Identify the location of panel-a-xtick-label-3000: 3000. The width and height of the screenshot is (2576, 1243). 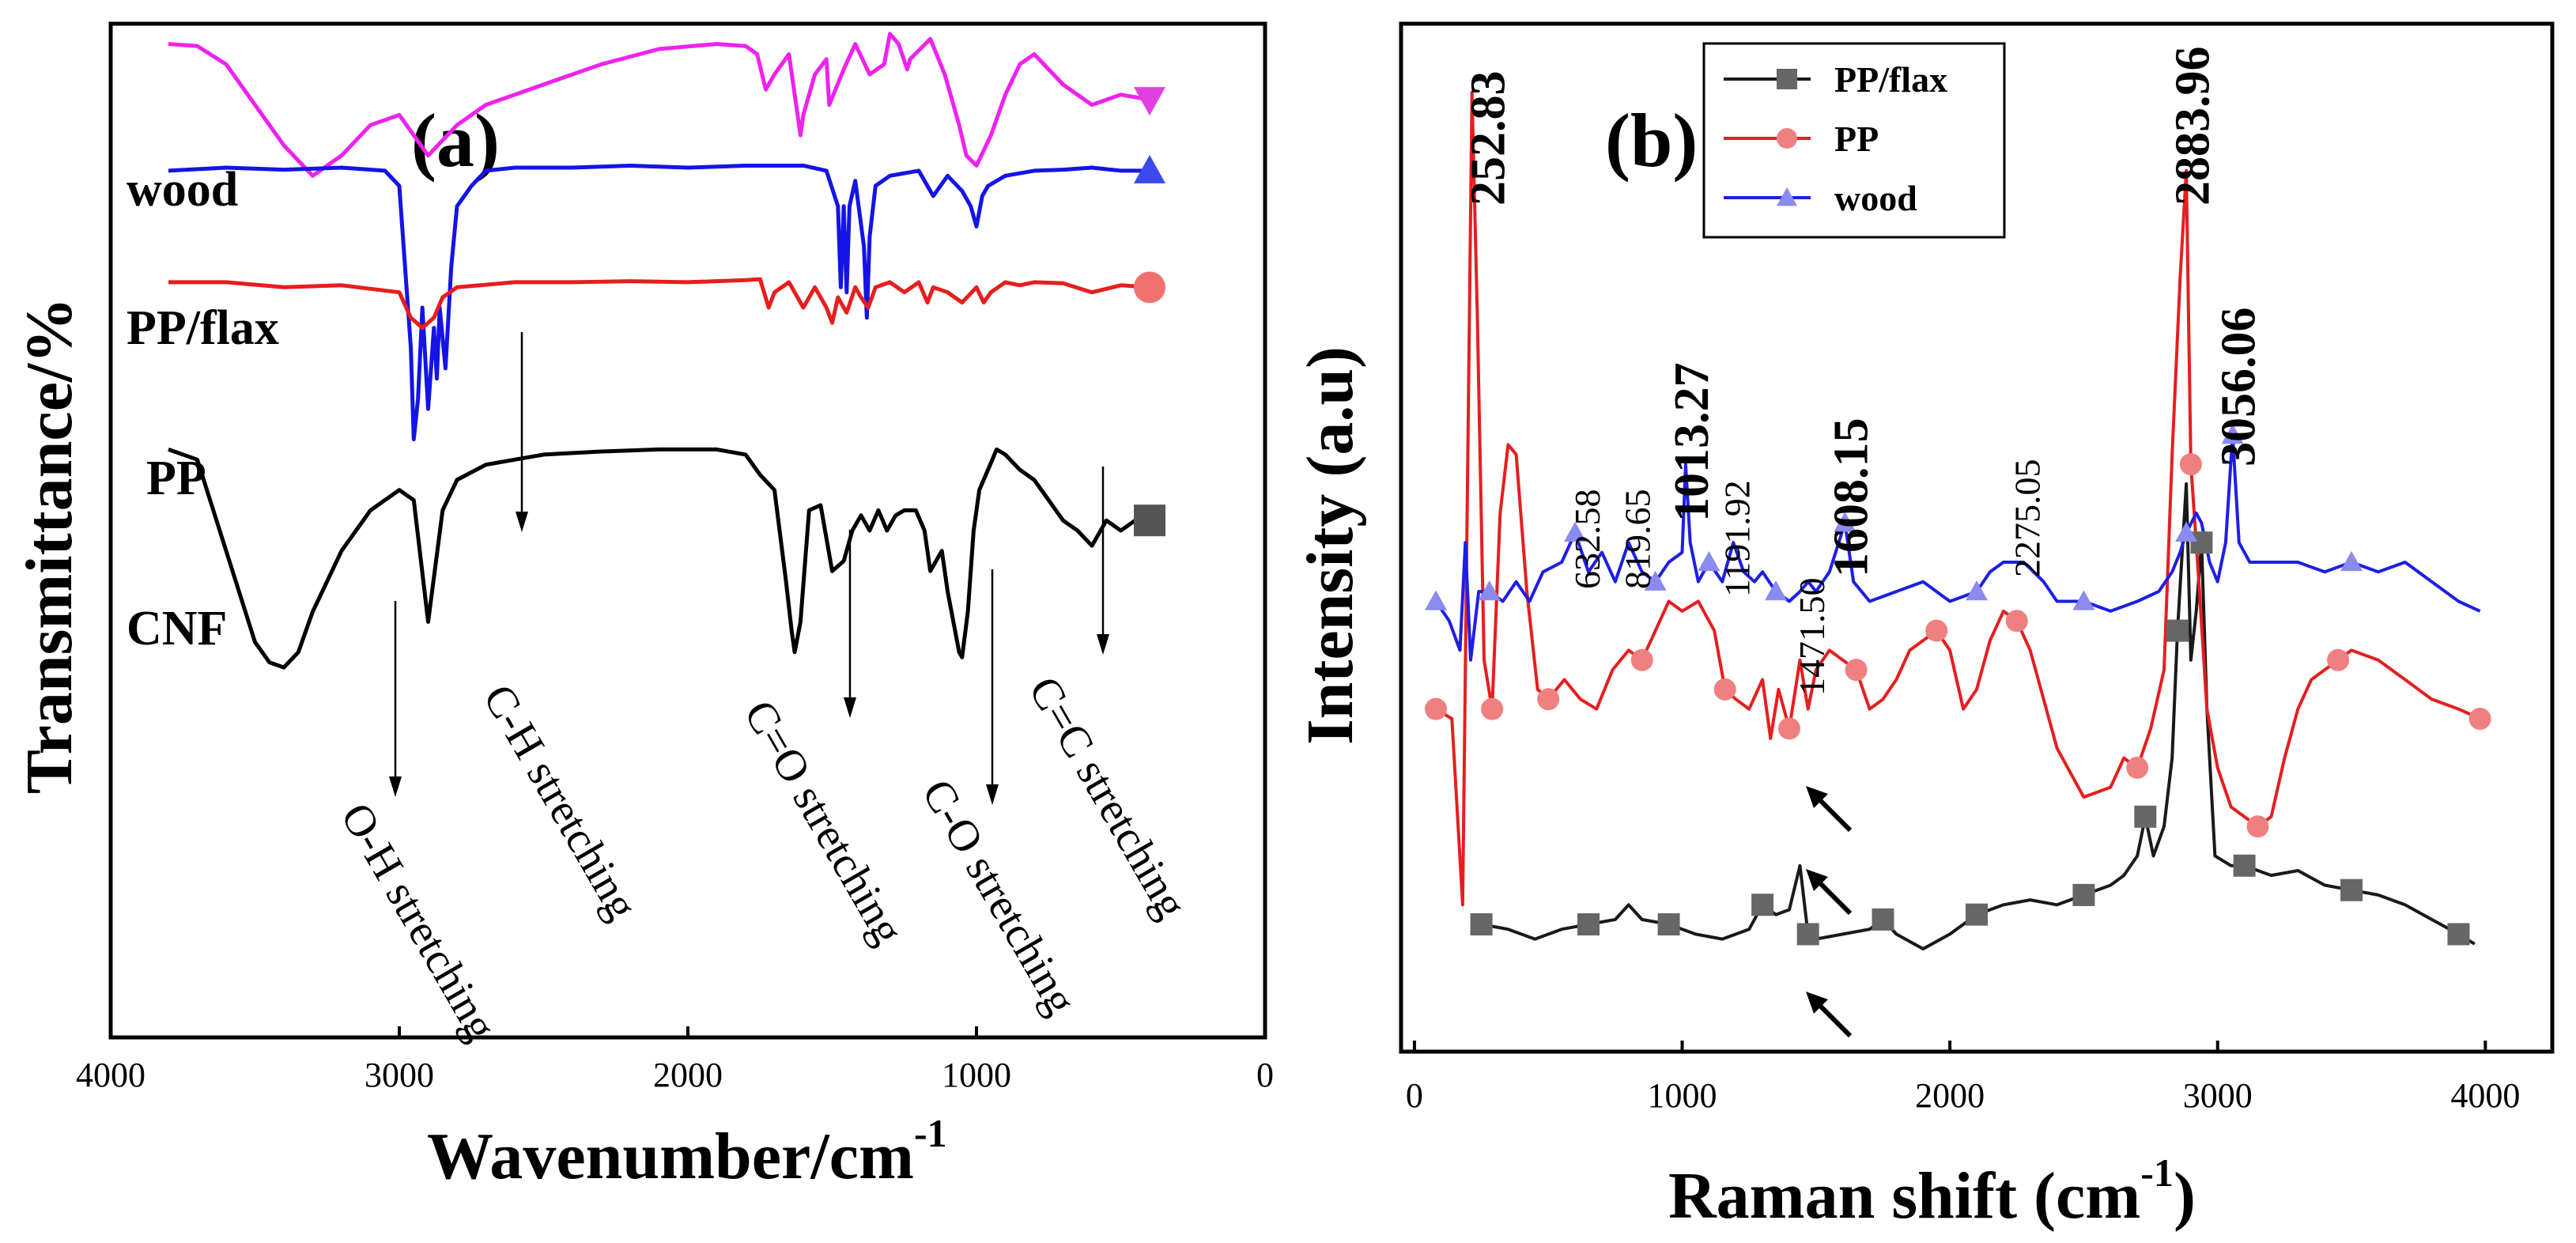
(399, 1075).